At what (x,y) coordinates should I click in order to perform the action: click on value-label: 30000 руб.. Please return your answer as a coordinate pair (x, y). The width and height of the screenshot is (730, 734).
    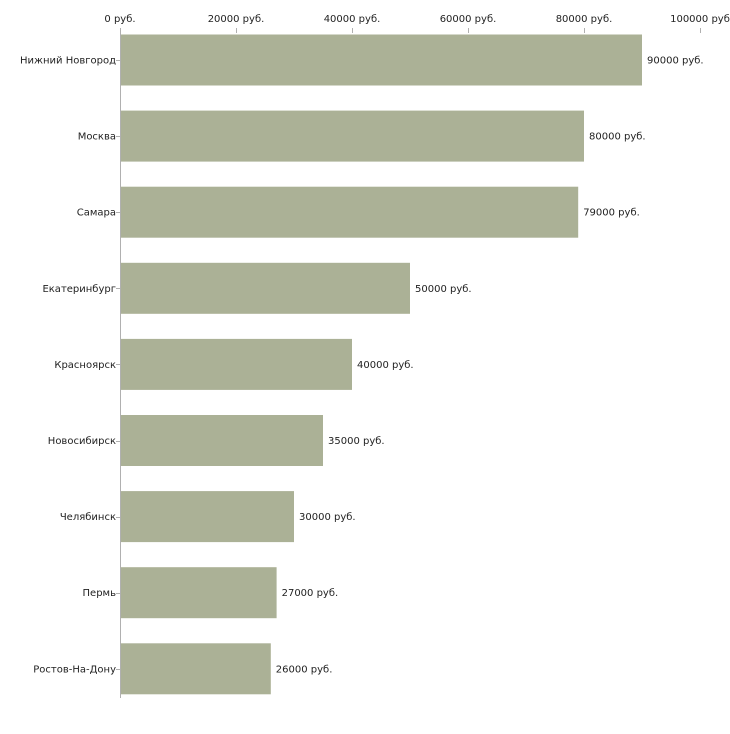
    Looking at the image, I should click on (327, 517).